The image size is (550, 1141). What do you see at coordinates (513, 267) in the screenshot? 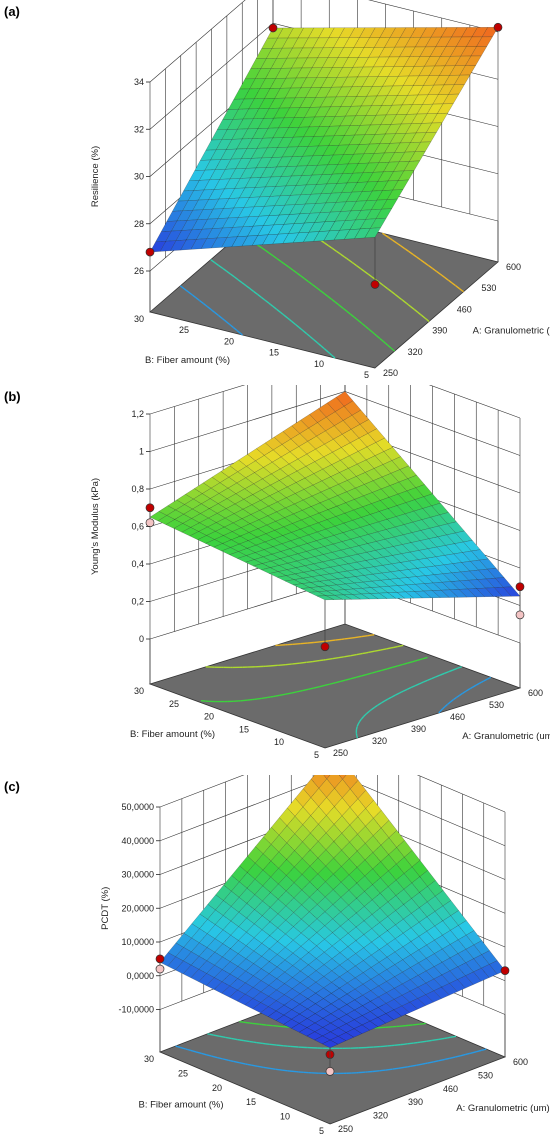
I see `x-tick-label: 600` at bounding box center [513, 267].